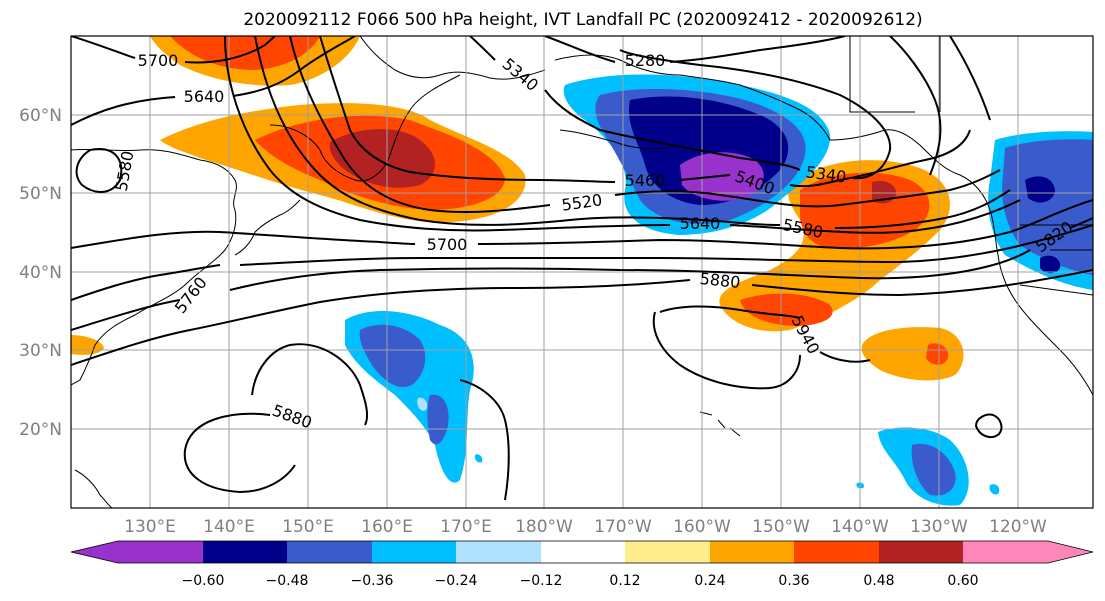 This screenshot has height=601, width=1105. I want to click on colorbar-tick-label: −0.12, so click(541, 581).